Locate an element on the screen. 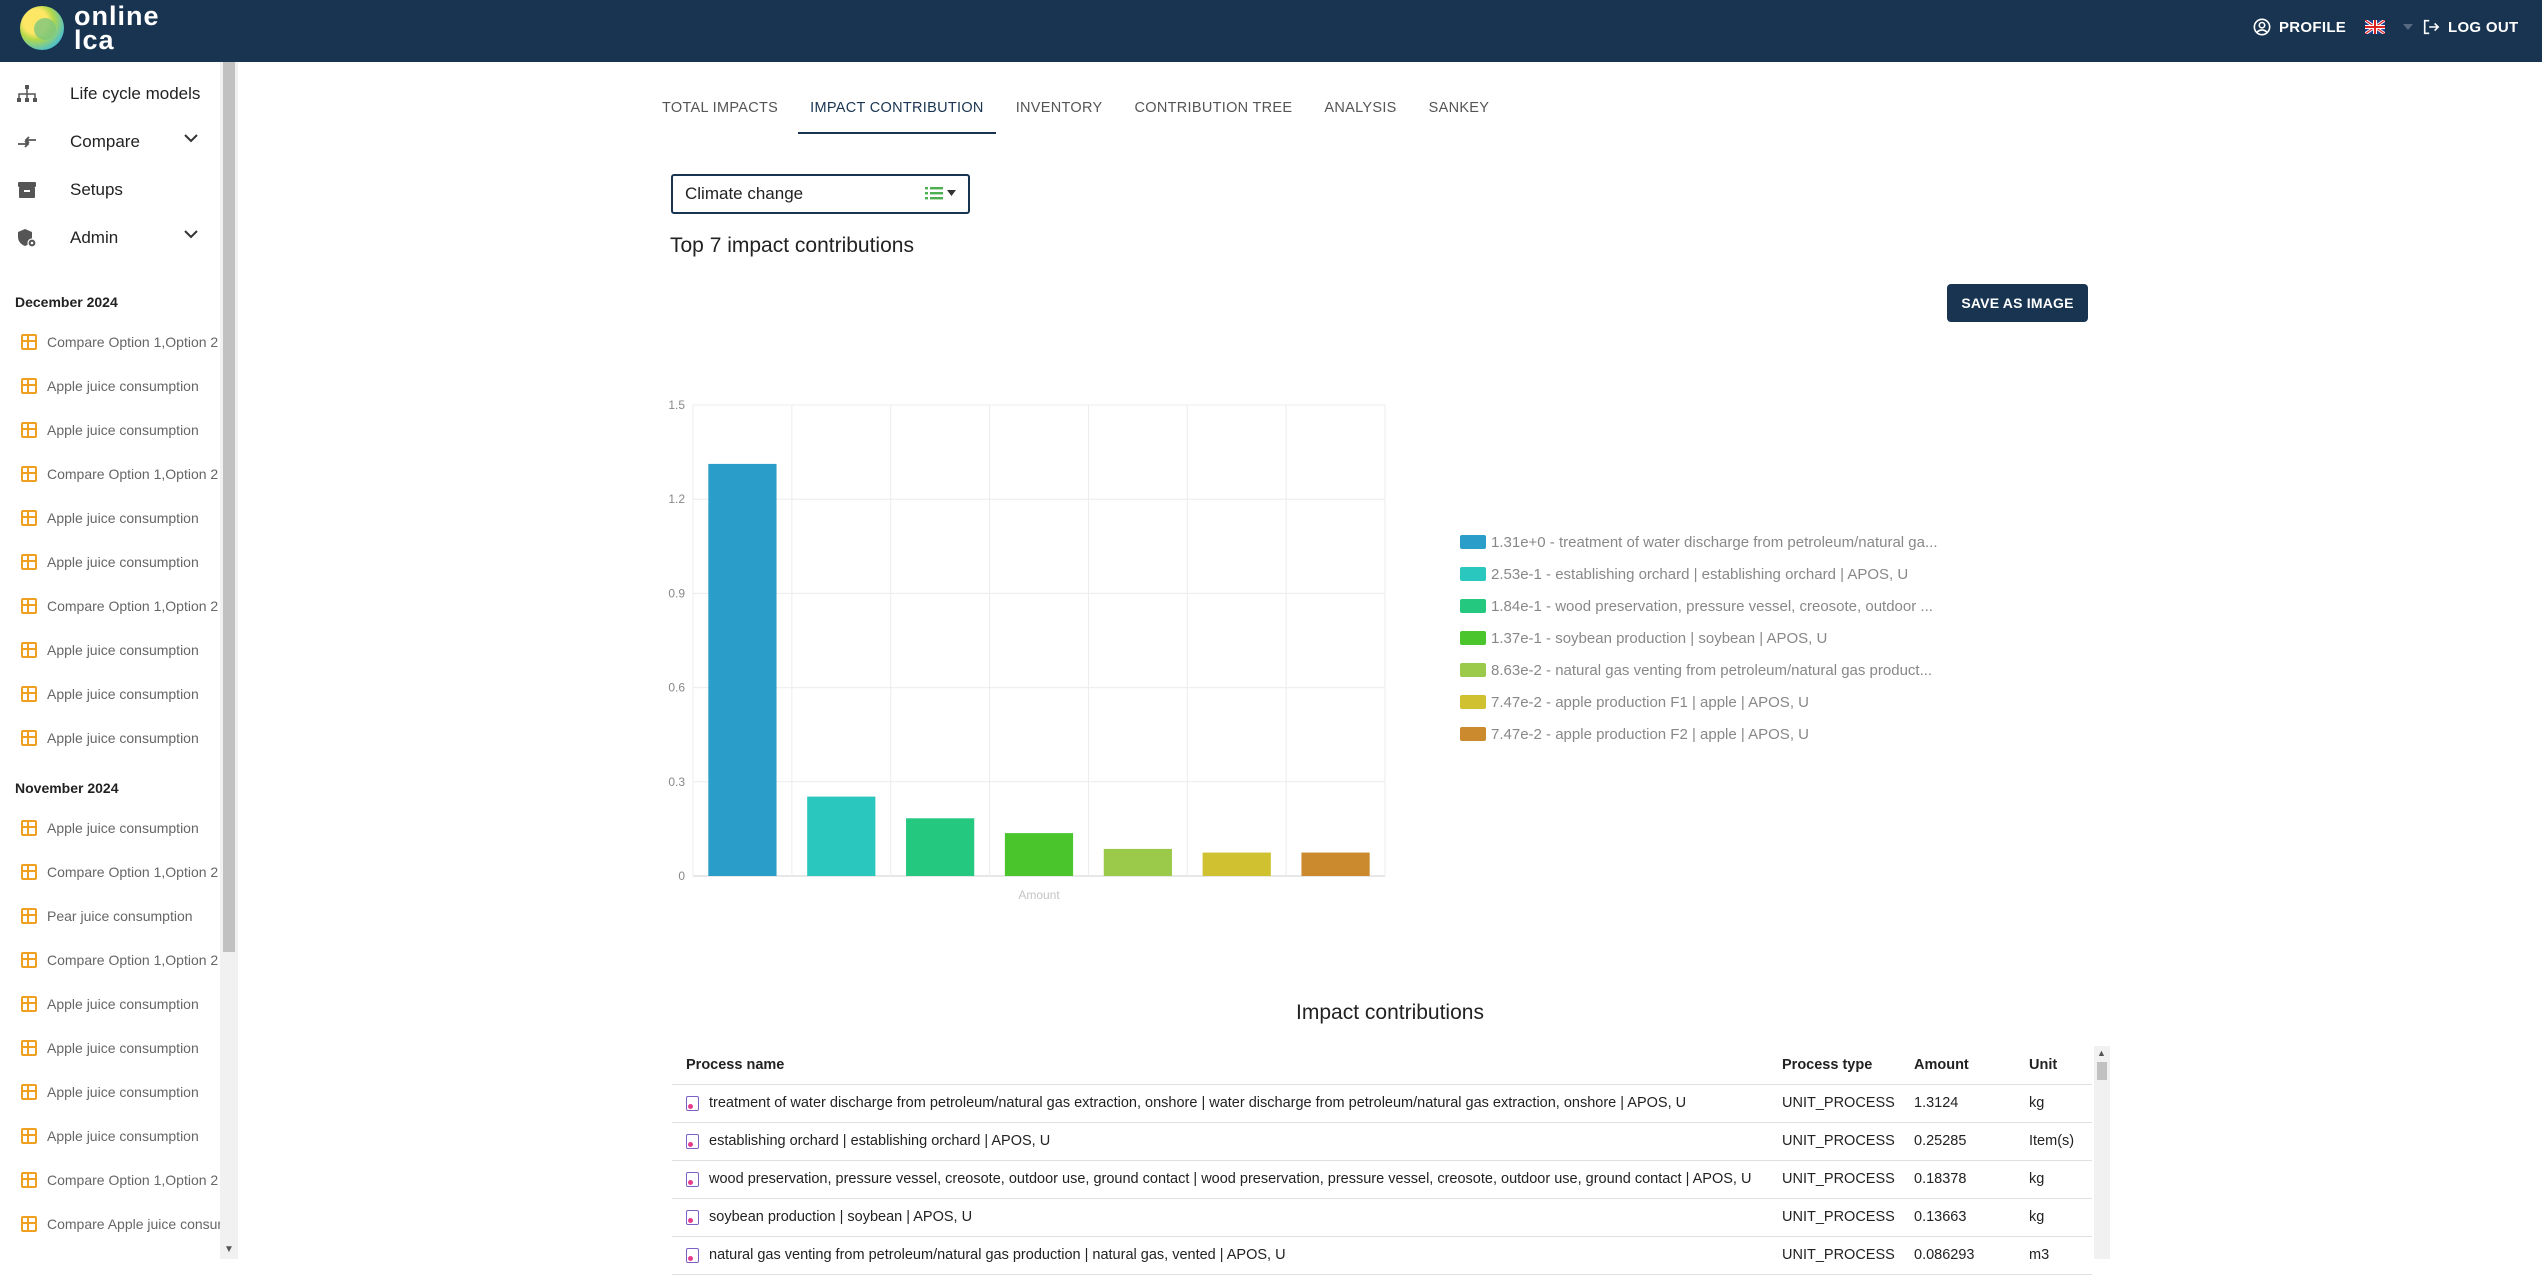 The height and width of the screenshot is (1275, 2542). table-scrollbar: ▲ is located at coordinates (2102, 1152).